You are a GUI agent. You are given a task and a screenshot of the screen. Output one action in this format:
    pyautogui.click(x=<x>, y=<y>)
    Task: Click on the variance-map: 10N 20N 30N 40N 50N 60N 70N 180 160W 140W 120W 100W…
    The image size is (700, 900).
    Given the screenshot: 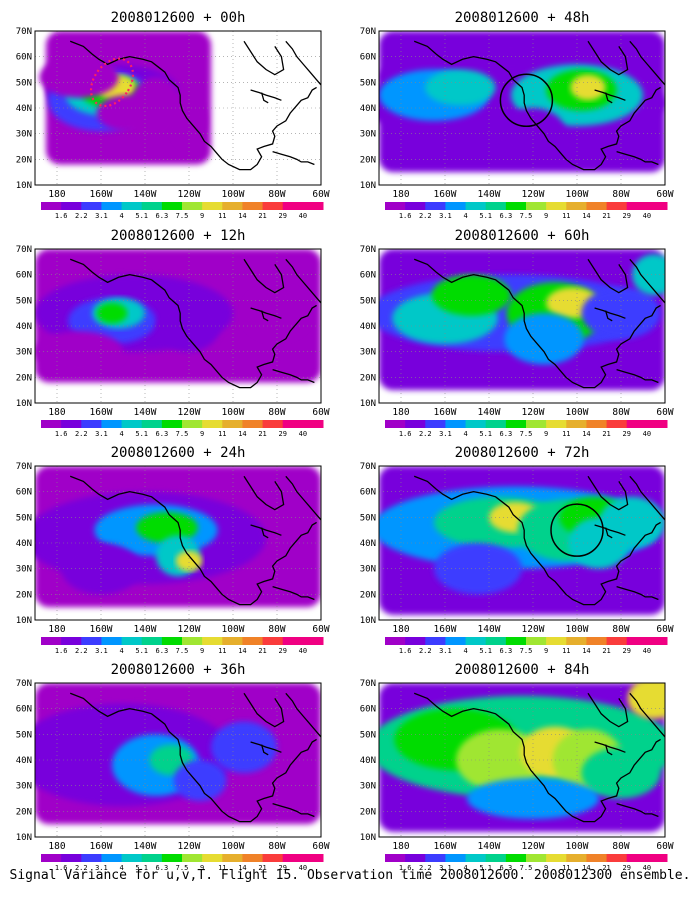 What is the action you would take?
    pyautogui.click(x=173, y=341)
    